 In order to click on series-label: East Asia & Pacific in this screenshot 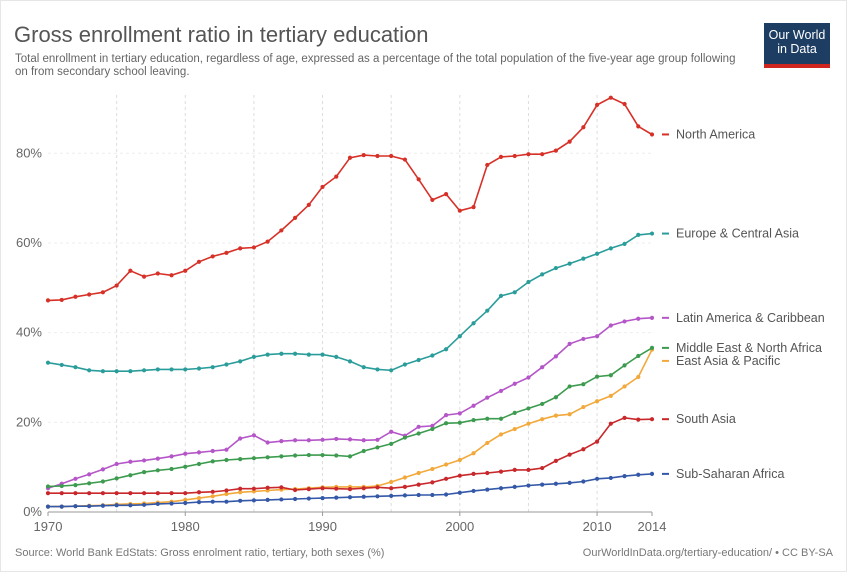, I will do `click(728, 361)`.